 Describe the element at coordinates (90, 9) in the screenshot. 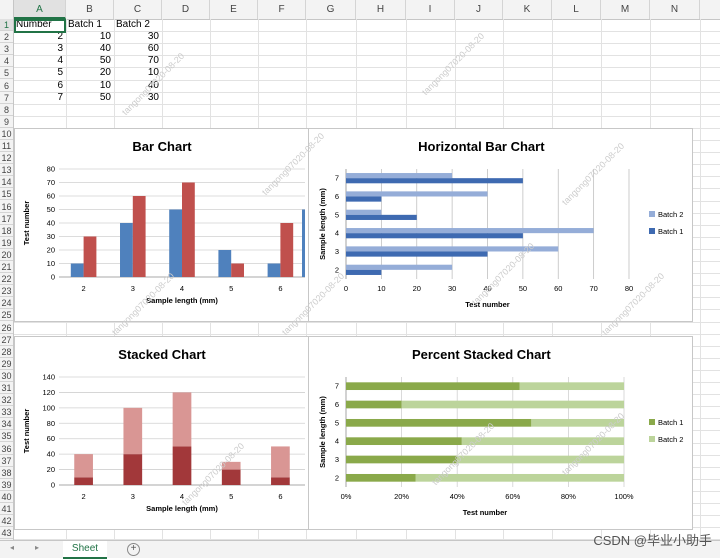

I see `column-header-B: B` at that location.